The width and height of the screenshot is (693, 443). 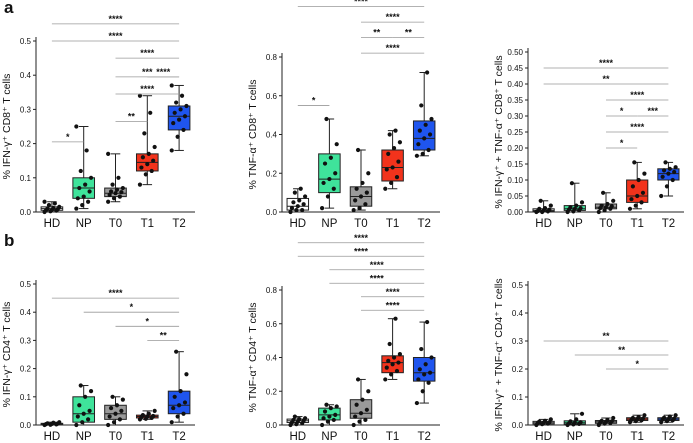 What do you see at coordinates (329, 224) in the screenshot?
I see `x-tick-label-np: NP` at bounding box center [329, 224].